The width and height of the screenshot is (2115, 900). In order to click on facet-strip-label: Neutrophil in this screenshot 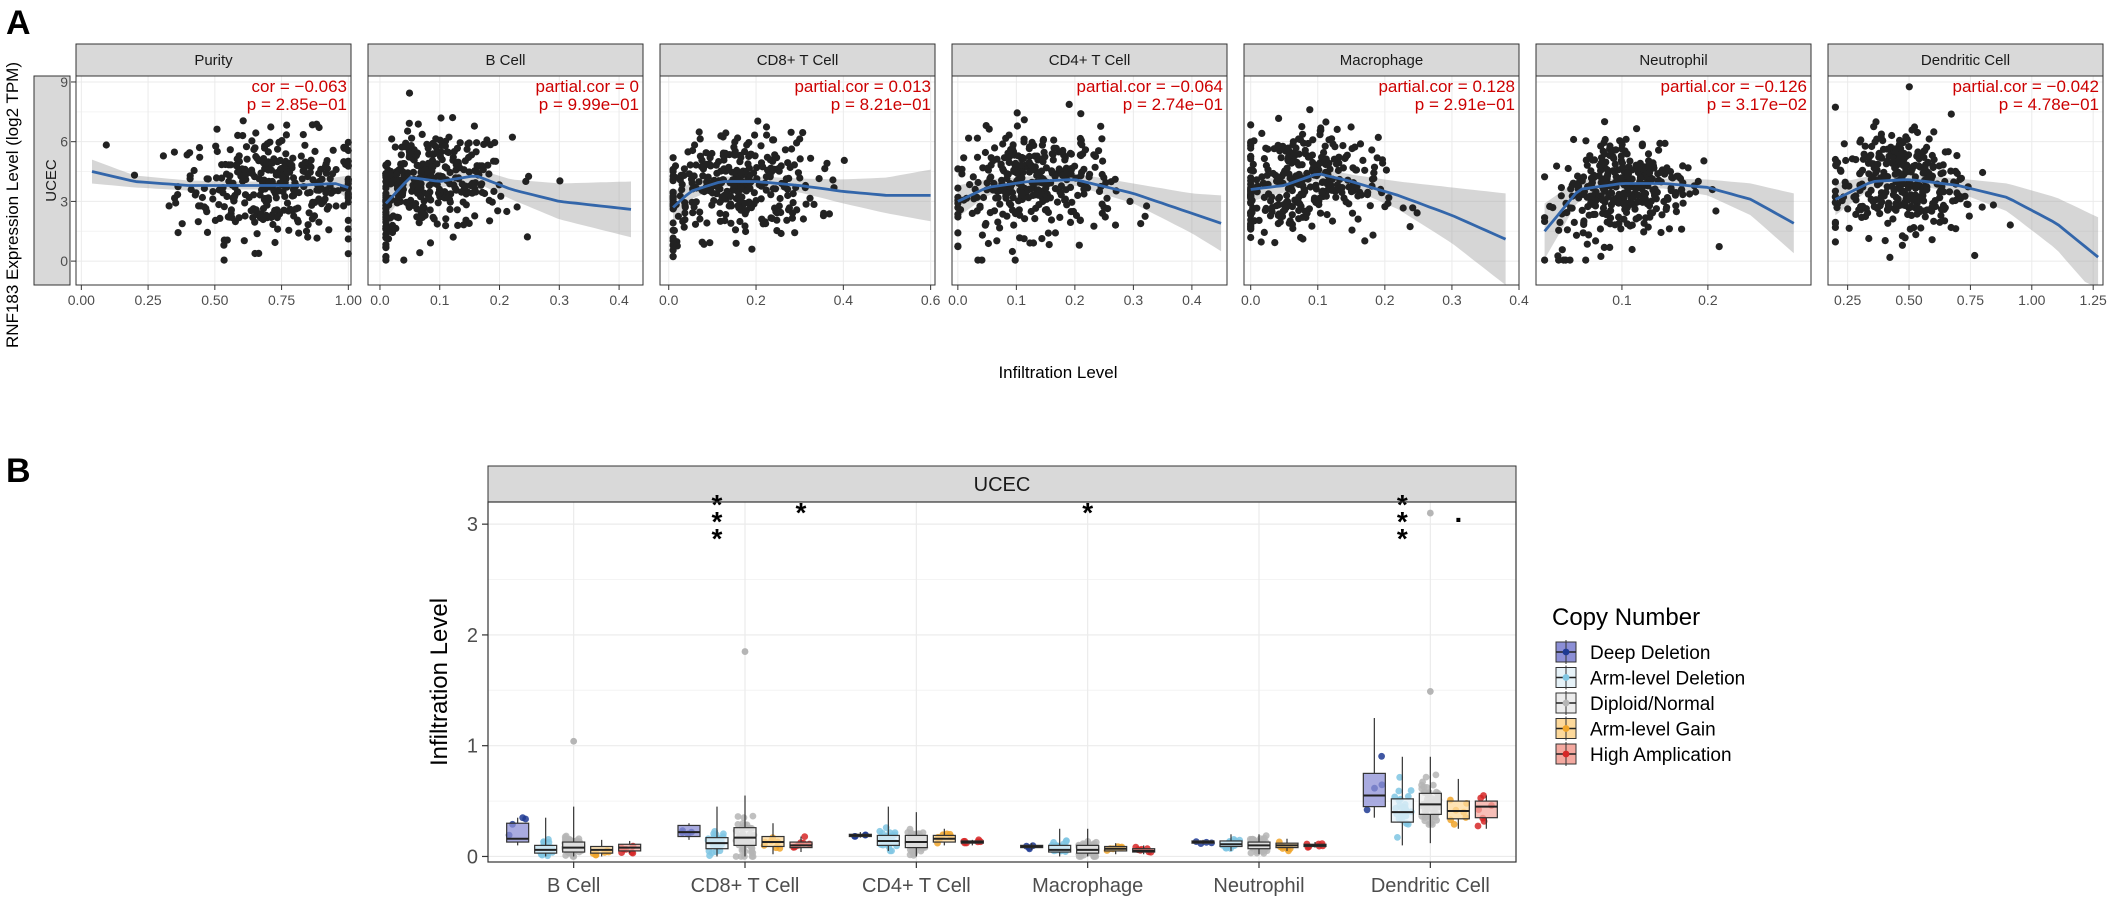, I will do `click(1673, 60)`.